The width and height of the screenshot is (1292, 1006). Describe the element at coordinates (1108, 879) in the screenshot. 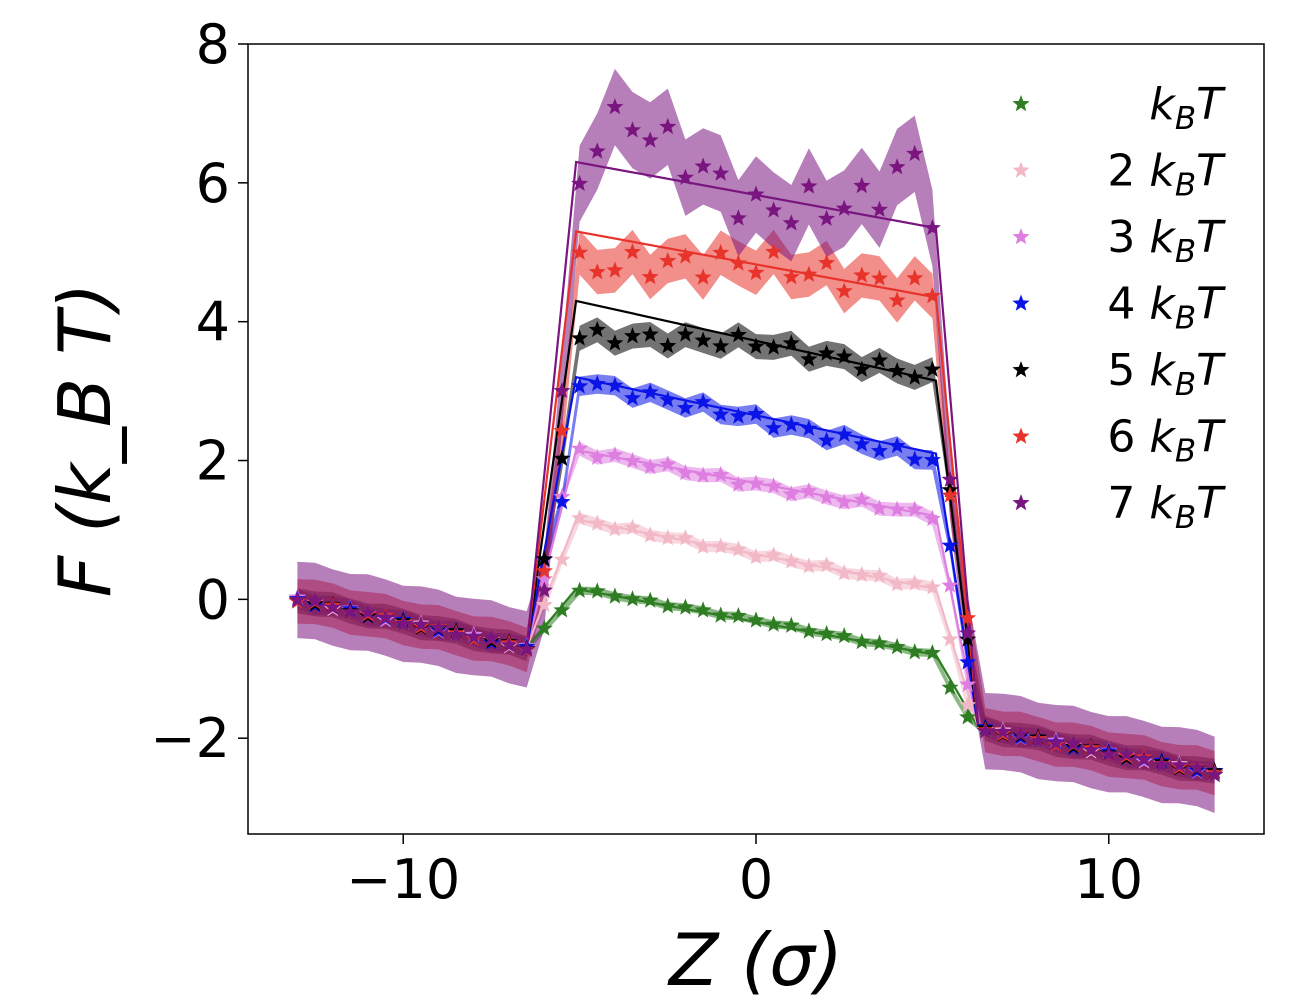

I see `x-tick-label: 10` at that location.